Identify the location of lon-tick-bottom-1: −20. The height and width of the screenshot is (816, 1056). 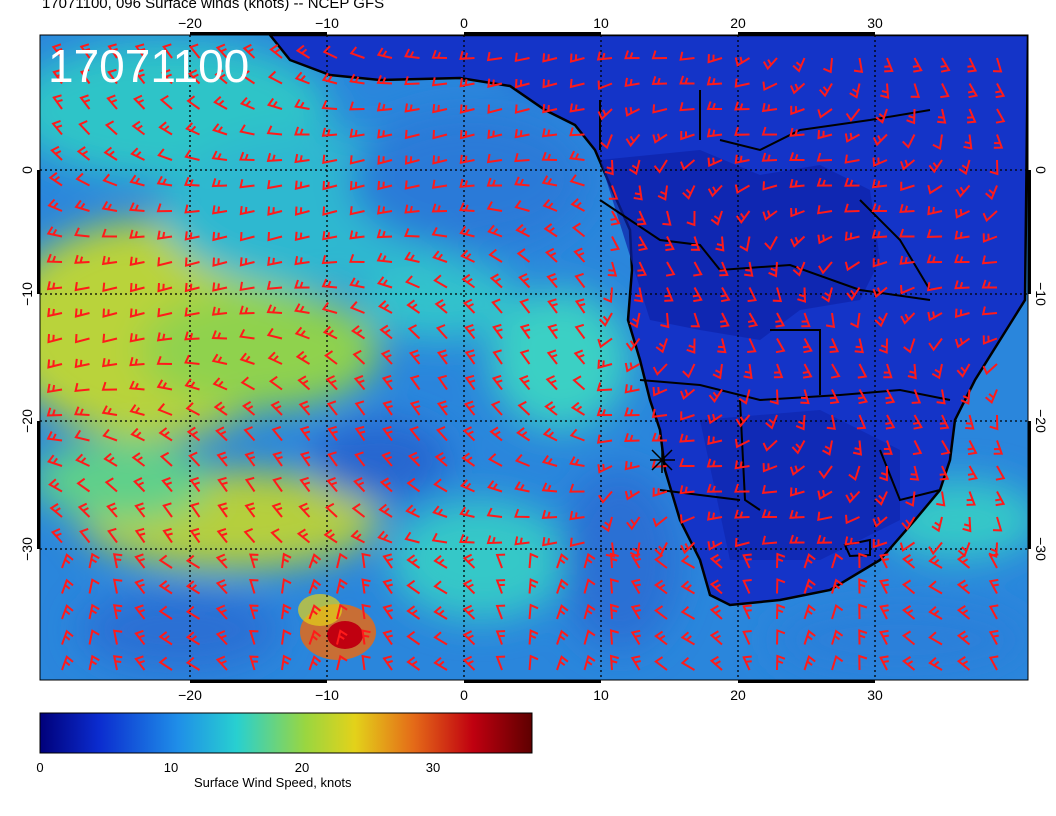
(190, 695).